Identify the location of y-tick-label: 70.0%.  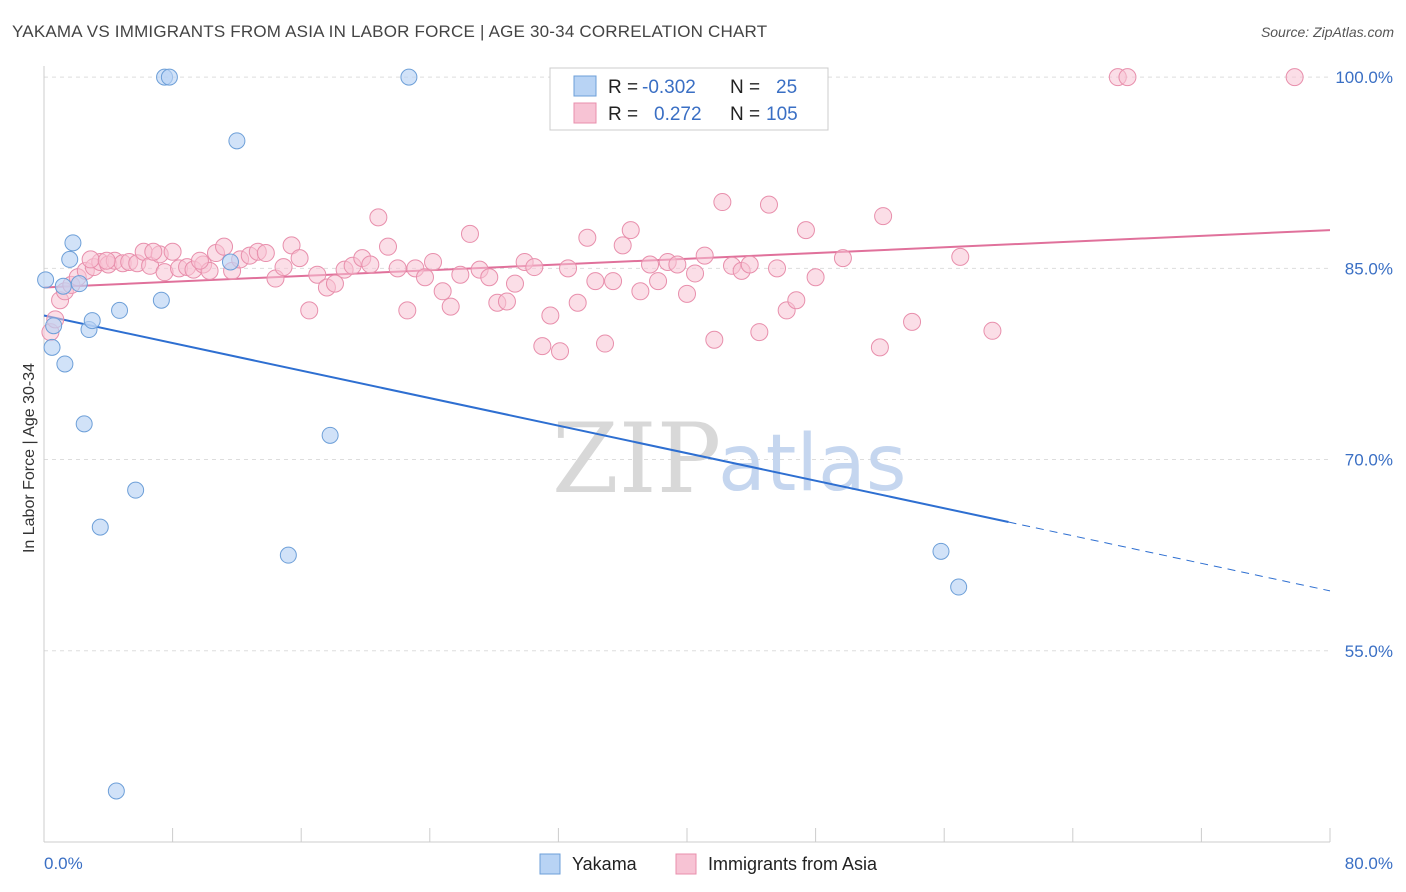
(1369, 460).